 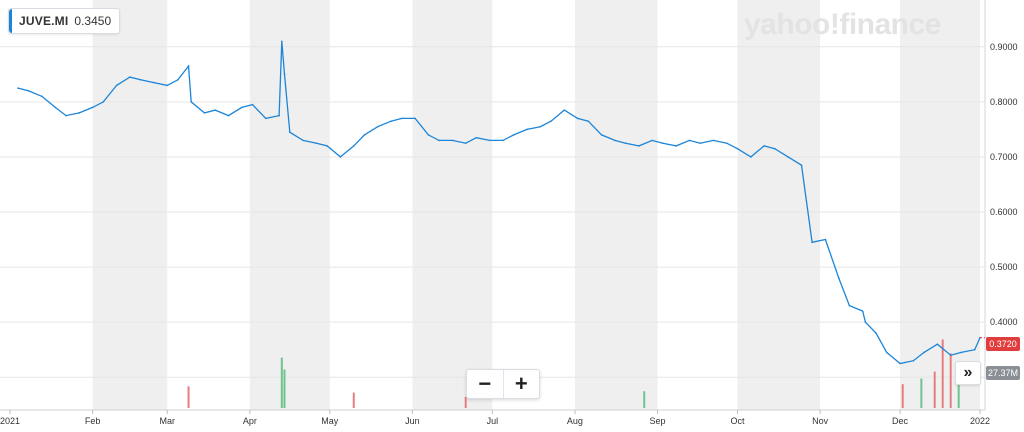 I want to click on ticker-last-price: 0.3450, so click(x=93, y=21).